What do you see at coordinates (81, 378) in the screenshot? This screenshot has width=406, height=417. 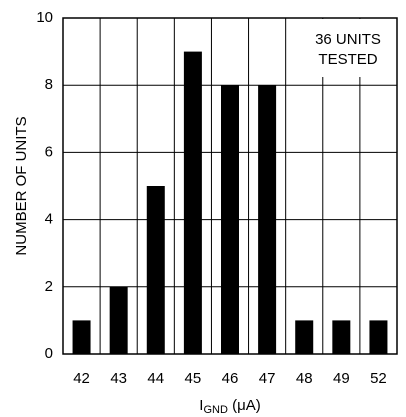 I see `x-tick-label: 42` at bounding box center [81, 378].